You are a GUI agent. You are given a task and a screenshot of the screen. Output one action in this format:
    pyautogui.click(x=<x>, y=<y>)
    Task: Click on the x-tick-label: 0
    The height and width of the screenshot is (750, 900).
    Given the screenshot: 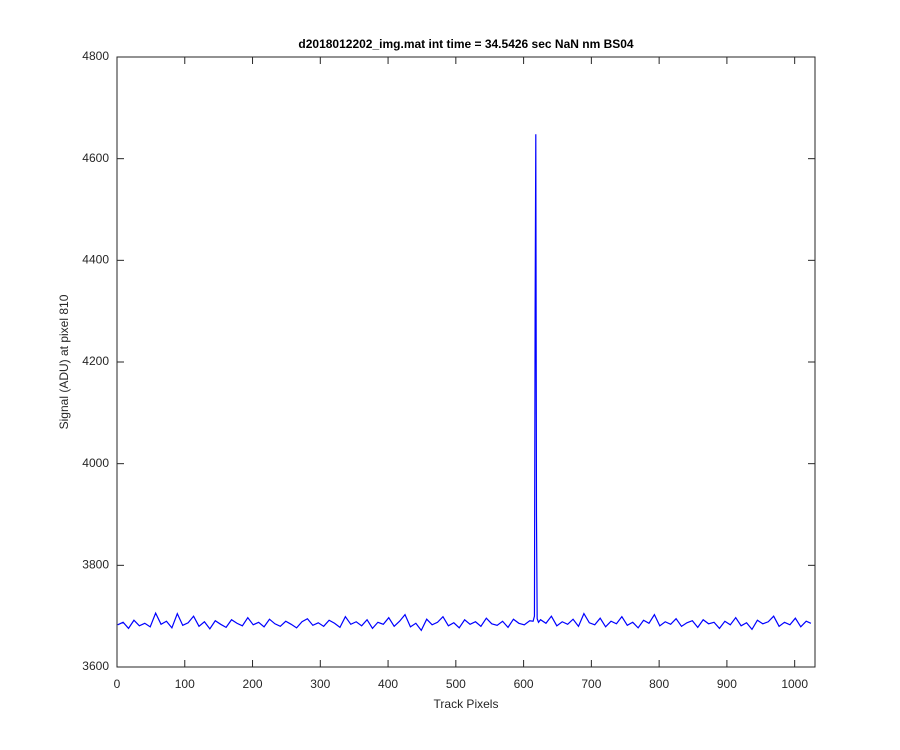 What is the action you would take?
    pyautogui.click(x=117, y=684)
    